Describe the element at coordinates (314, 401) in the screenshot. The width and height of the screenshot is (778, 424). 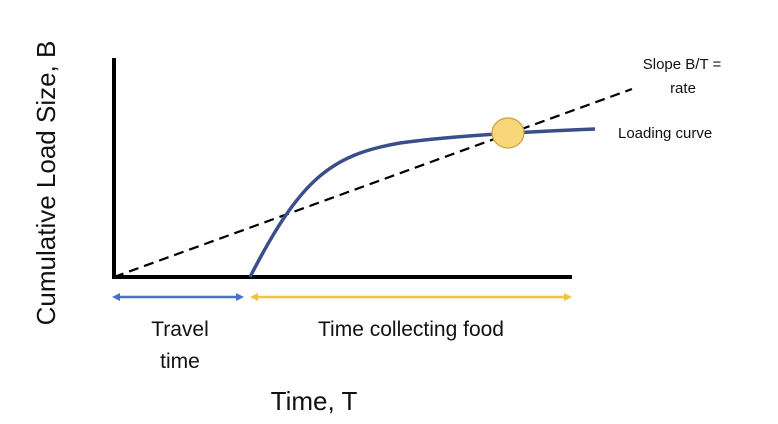
I see `x-axis-label: Time, T` at that location.